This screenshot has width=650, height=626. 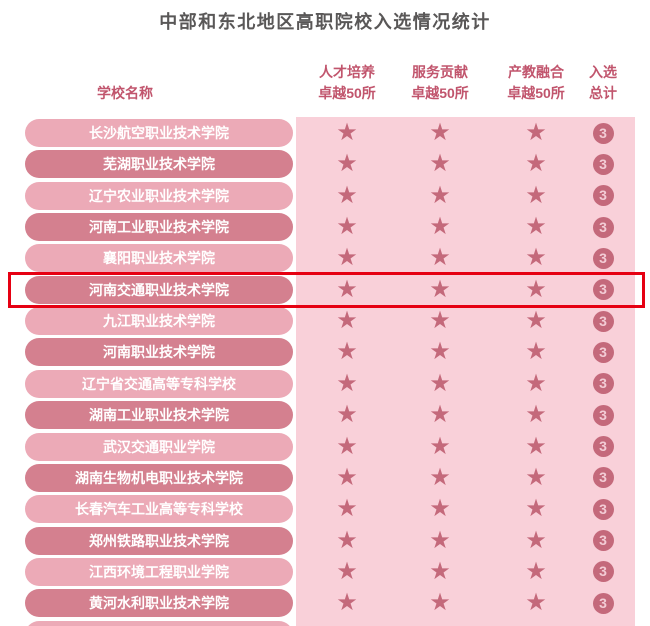 I want to click on school-pill: 九江职业技术学院, so click(x=159, y=321).